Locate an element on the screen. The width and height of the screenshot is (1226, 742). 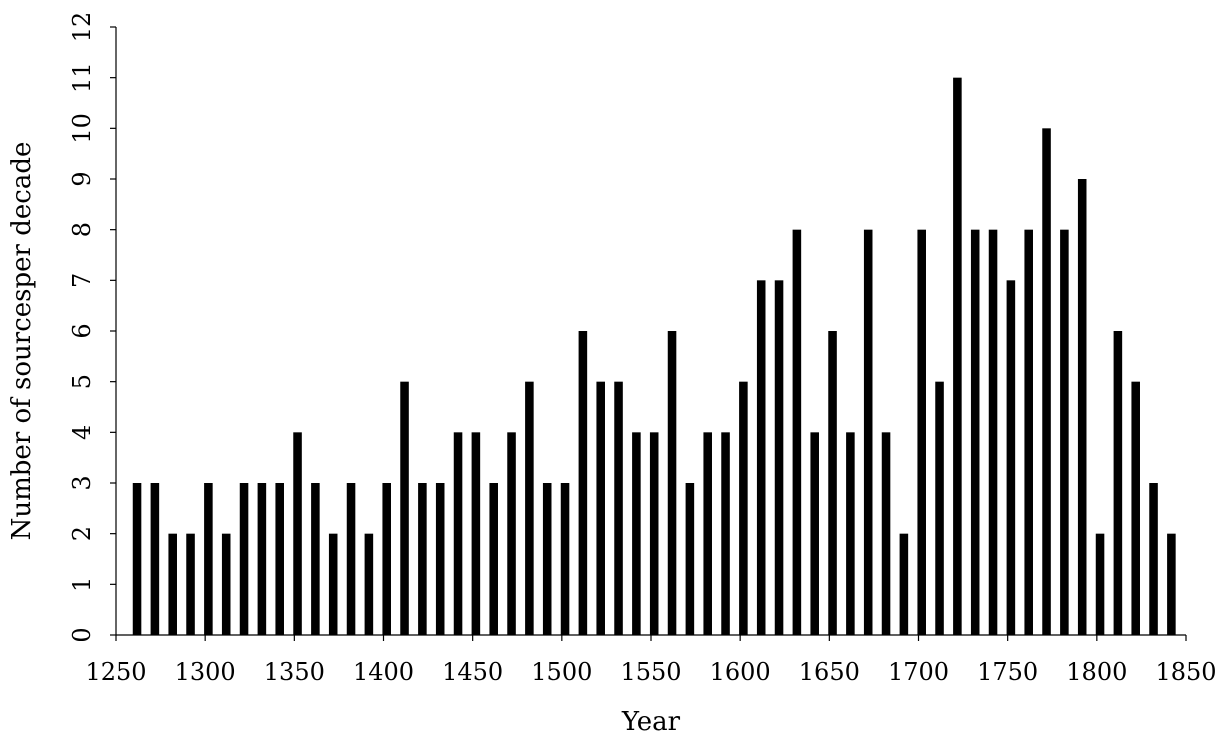
y-tick-label: 3 is located at coordinates (82, 482).